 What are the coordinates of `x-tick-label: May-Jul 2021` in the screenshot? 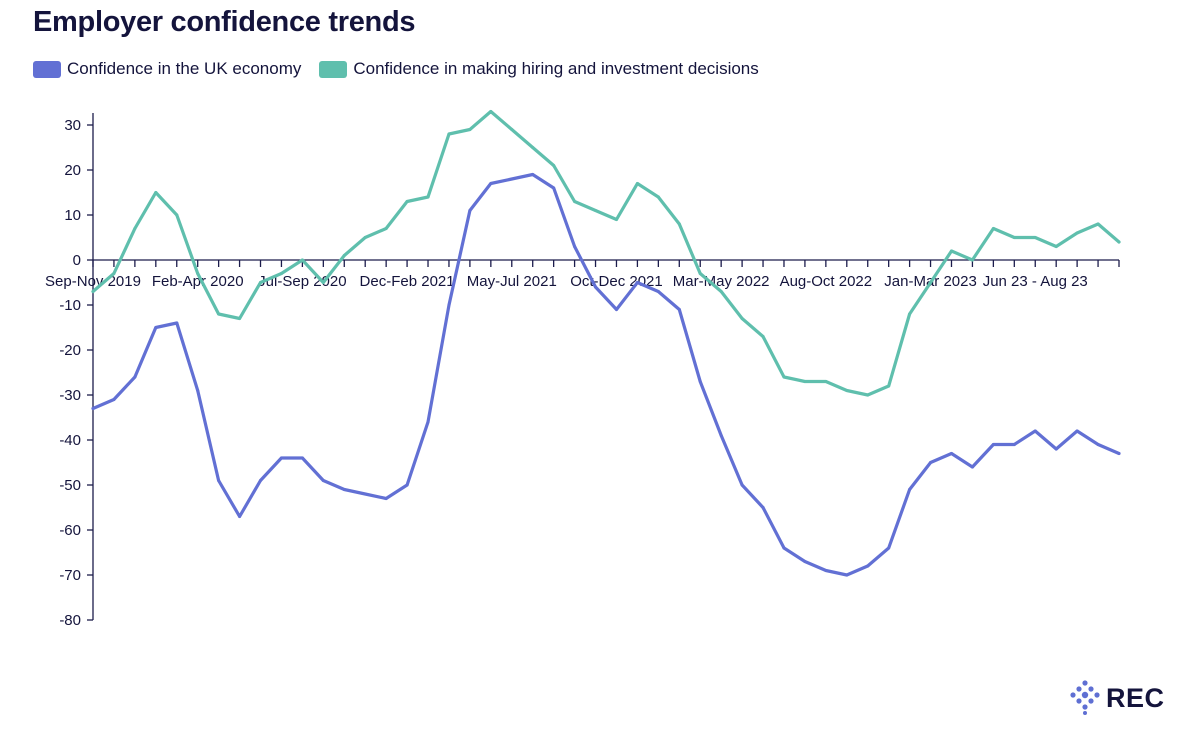 It's located at (512, 281).